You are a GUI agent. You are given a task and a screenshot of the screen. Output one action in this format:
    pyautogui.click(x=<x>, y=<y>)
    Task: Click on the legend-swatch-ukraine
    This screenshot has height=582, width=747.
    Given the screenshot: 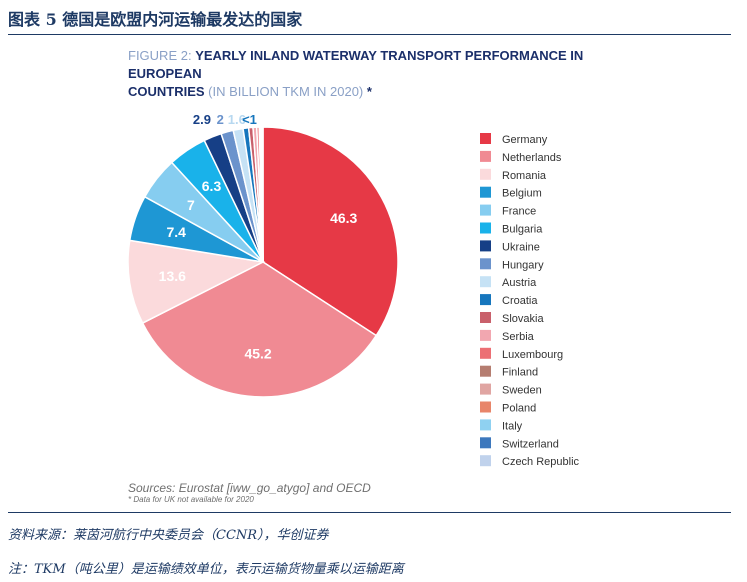 What is the action you would take?
    pyautogui.click(x=485, y=246)
    